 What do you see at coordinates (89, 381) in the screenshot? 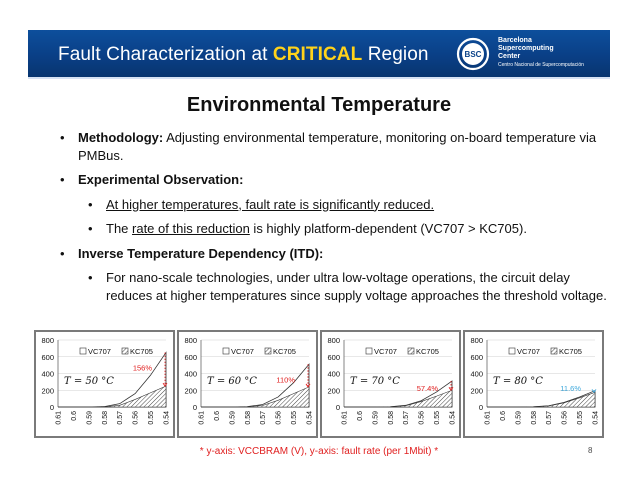
I see `temperature-label: T = 50 °C` at bounding box center [89, 381].